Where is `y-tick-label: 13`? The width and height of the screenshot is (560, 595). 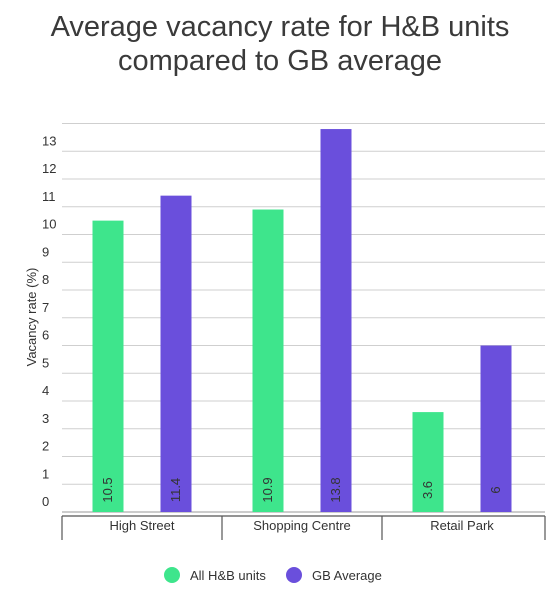 y-tick-label: 13 is located at coordinates (49, 140).